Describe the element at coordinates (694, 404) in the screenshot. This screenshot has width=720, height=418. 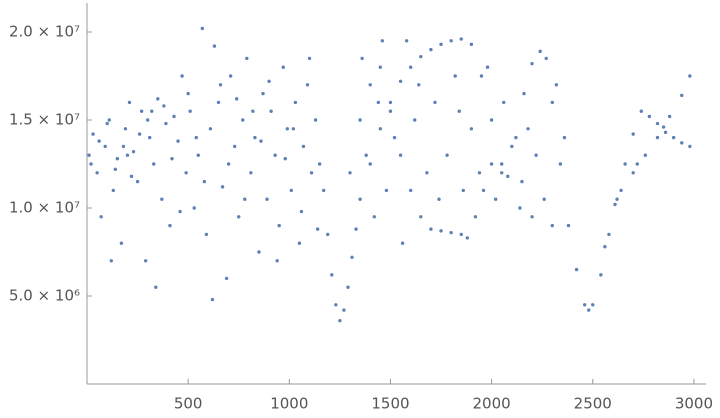
I see `x-tick-label: 3000` at that location.